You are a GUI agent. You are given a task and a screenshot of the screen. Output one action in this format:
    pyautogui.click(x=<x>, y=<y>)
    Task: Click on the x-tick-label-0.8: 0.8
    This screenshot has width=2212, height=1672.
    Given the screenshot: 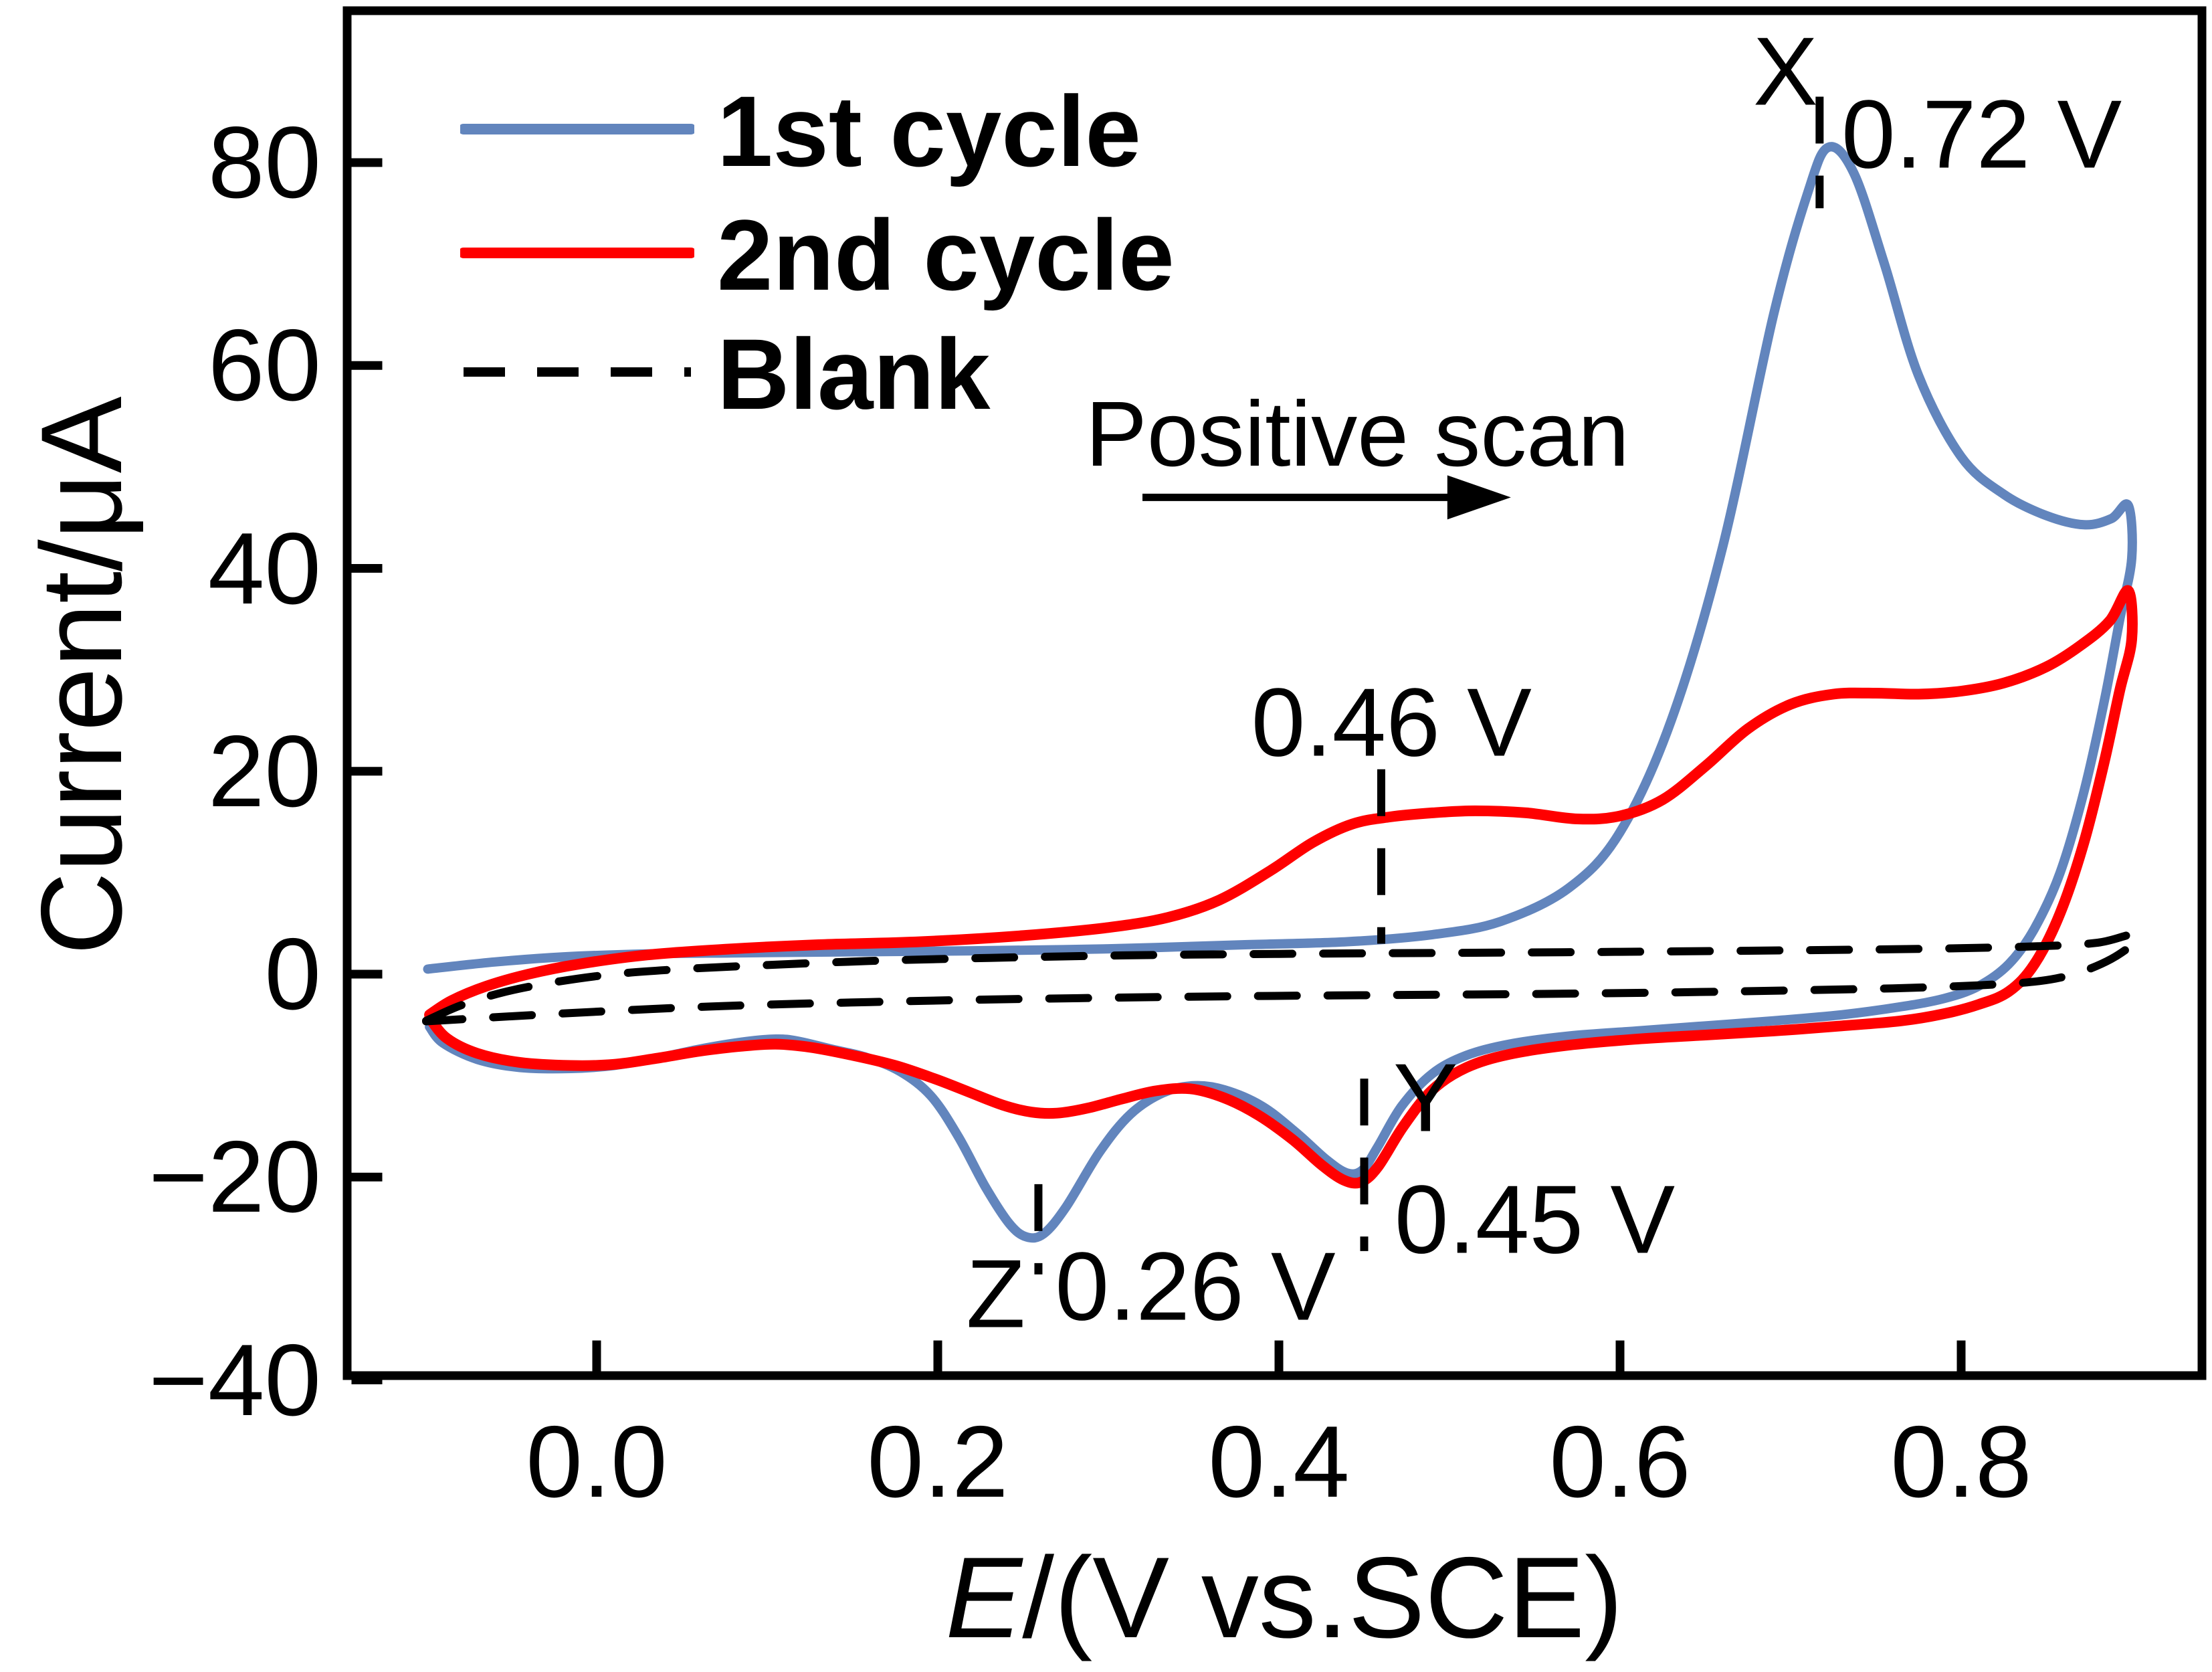 What is the action you would take?
    pyautogui.click(x=1961, y=1462)
    